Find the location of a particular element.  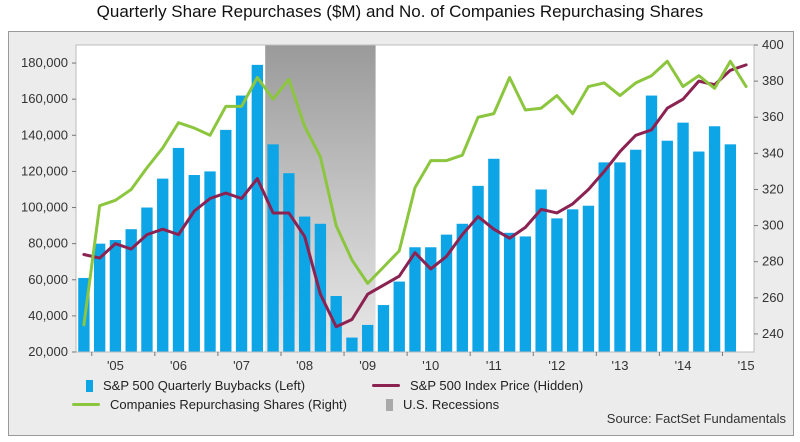

legend-companies: Companies Repurchasing Shares (Right) is located at coordinates (209, 404).